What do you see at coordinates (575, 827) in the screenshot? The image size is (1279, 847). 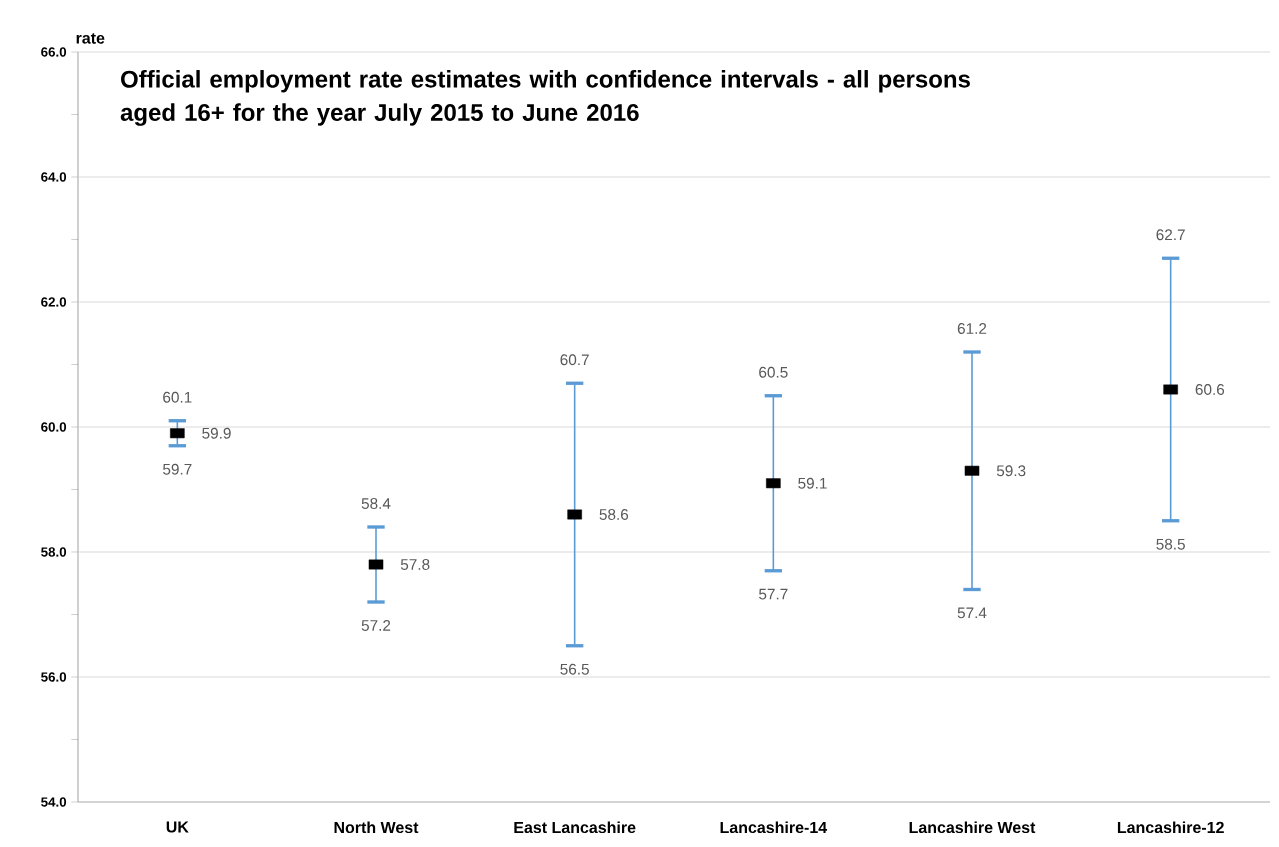 I see `x-tick-label: East Lancashire` at bounding box center [575, 827].